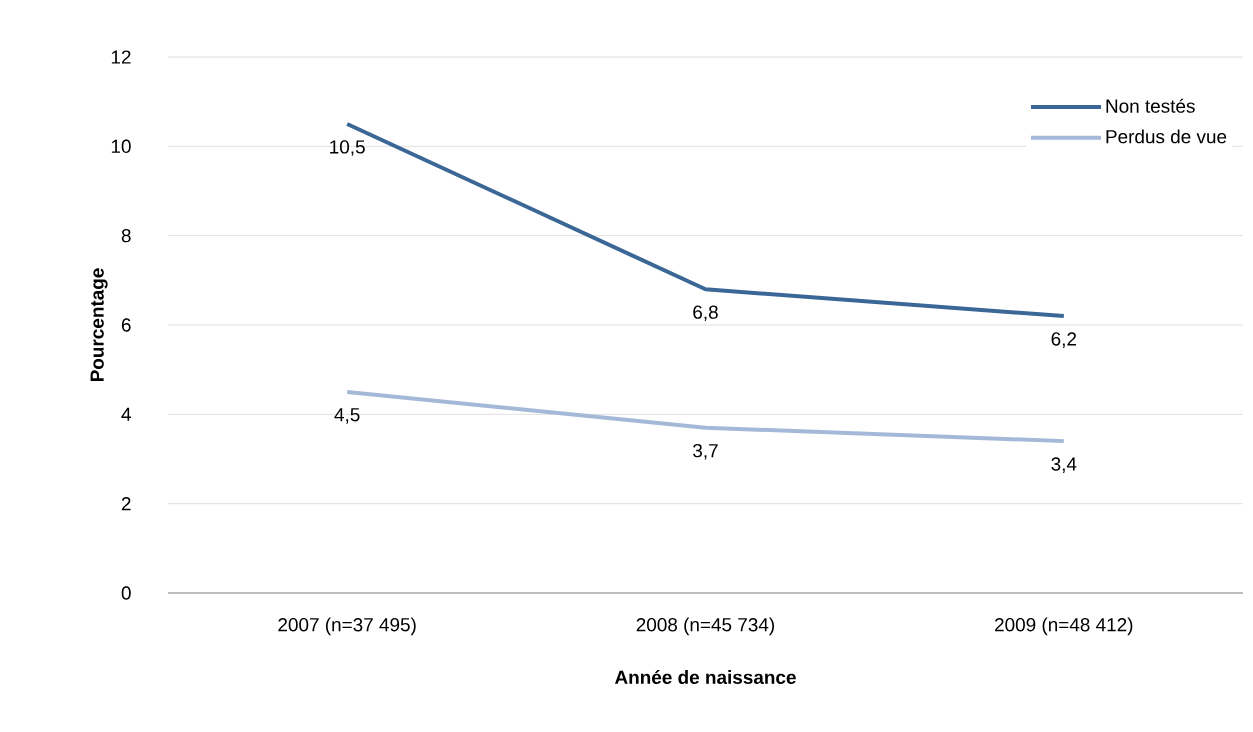  Describe the element at coordinates (1166, 136) in the screenshot. I see `legend-label: Perdus de vue` at that location.